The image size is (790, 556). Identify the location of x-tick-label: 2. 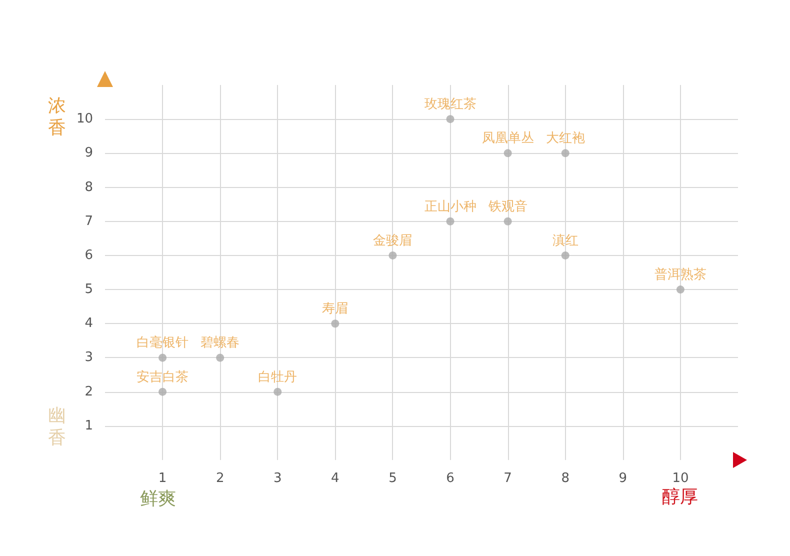
(220, 478).